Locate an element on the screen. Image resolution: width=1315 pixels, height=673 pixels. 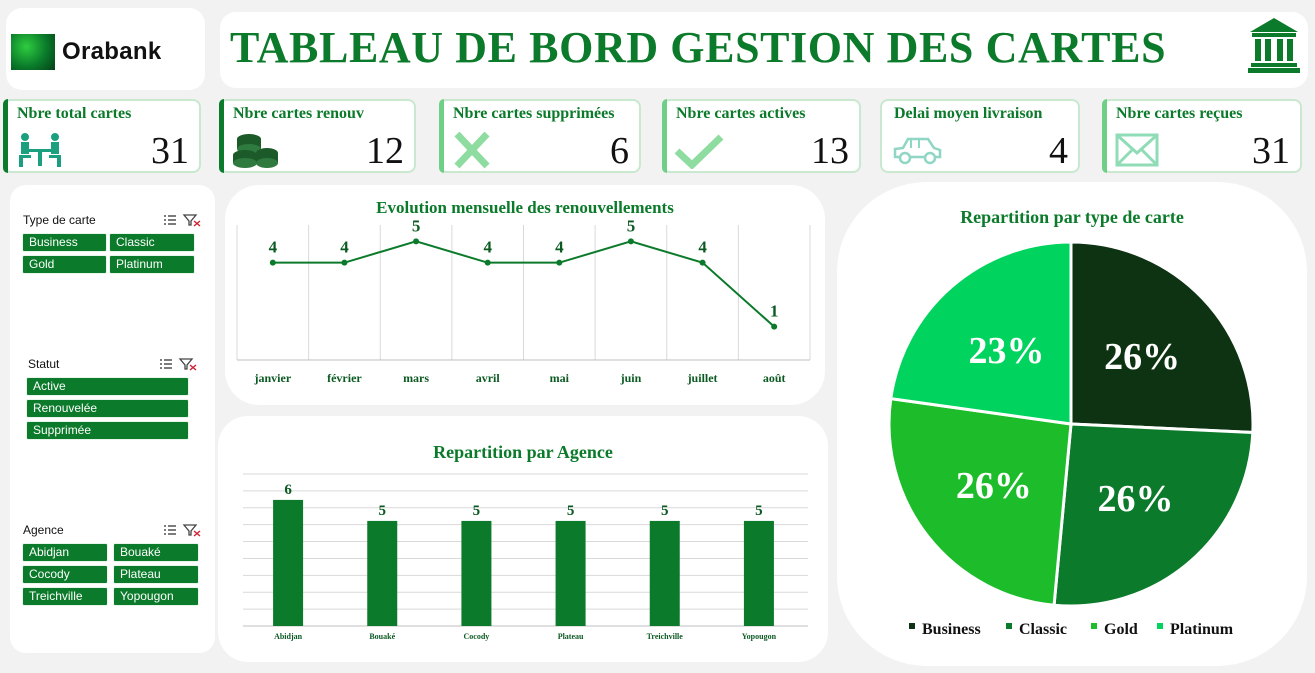
coins-icon is located at coordinates (255, 151).